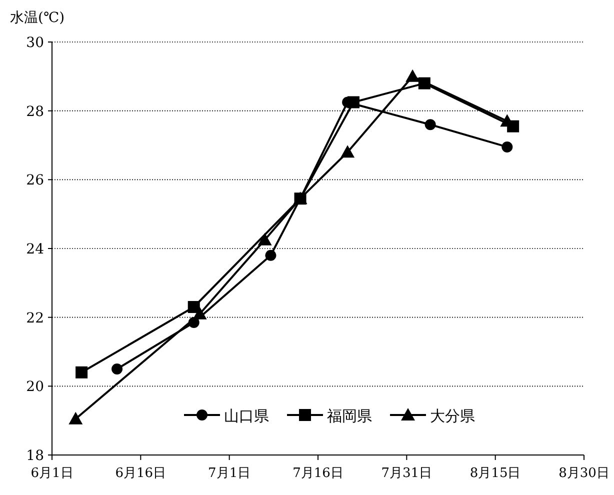 The width and height of the screenshot is (614, 495). I want to click on legend-山口県: 山口県, so click(226, 416).